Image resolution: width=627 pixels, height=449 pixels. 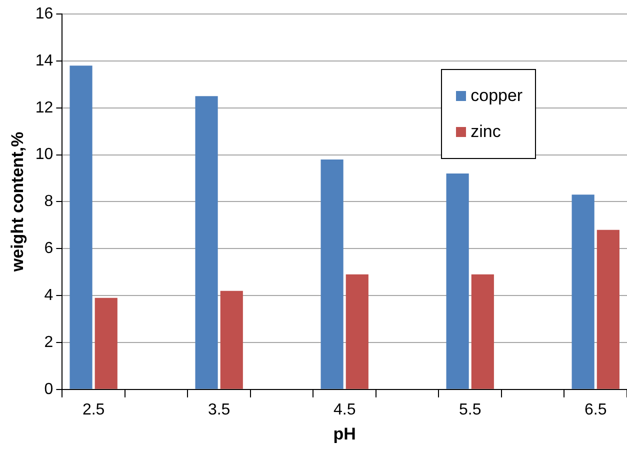 What do you see at coordinates (49, 389) in the screenshot?
I see `y-tick-label: 0` at bounding box center [49, 389].